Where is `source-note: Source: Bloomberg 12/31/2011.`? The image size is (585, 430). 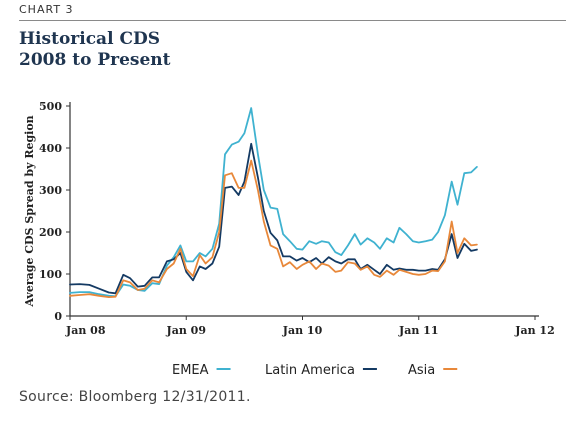 source-note: Source: Bloomberg 12/31/2011. is located at coordinates (135, 397).